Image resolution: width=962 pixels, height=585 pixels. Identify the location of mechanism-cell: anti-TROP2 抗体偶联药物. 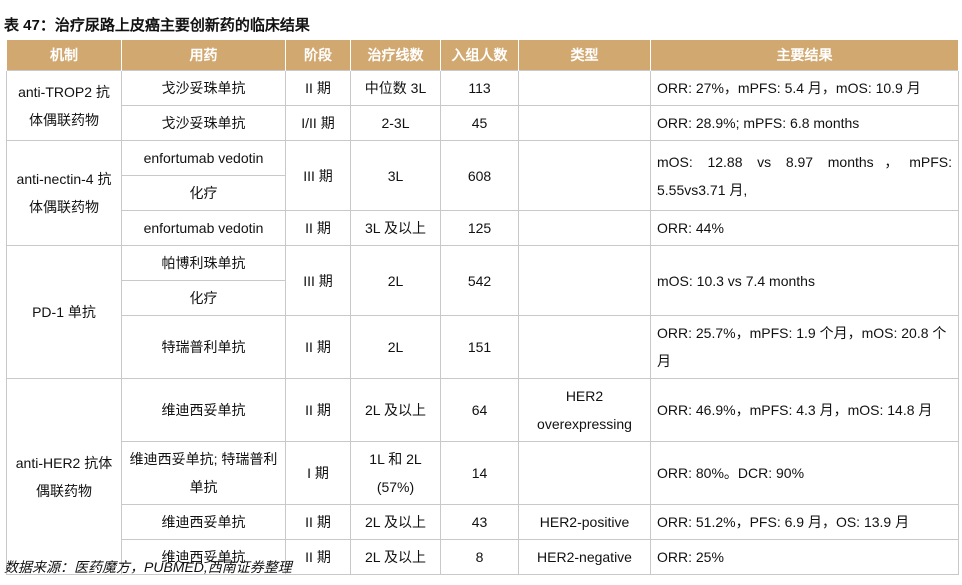
(64, 105).